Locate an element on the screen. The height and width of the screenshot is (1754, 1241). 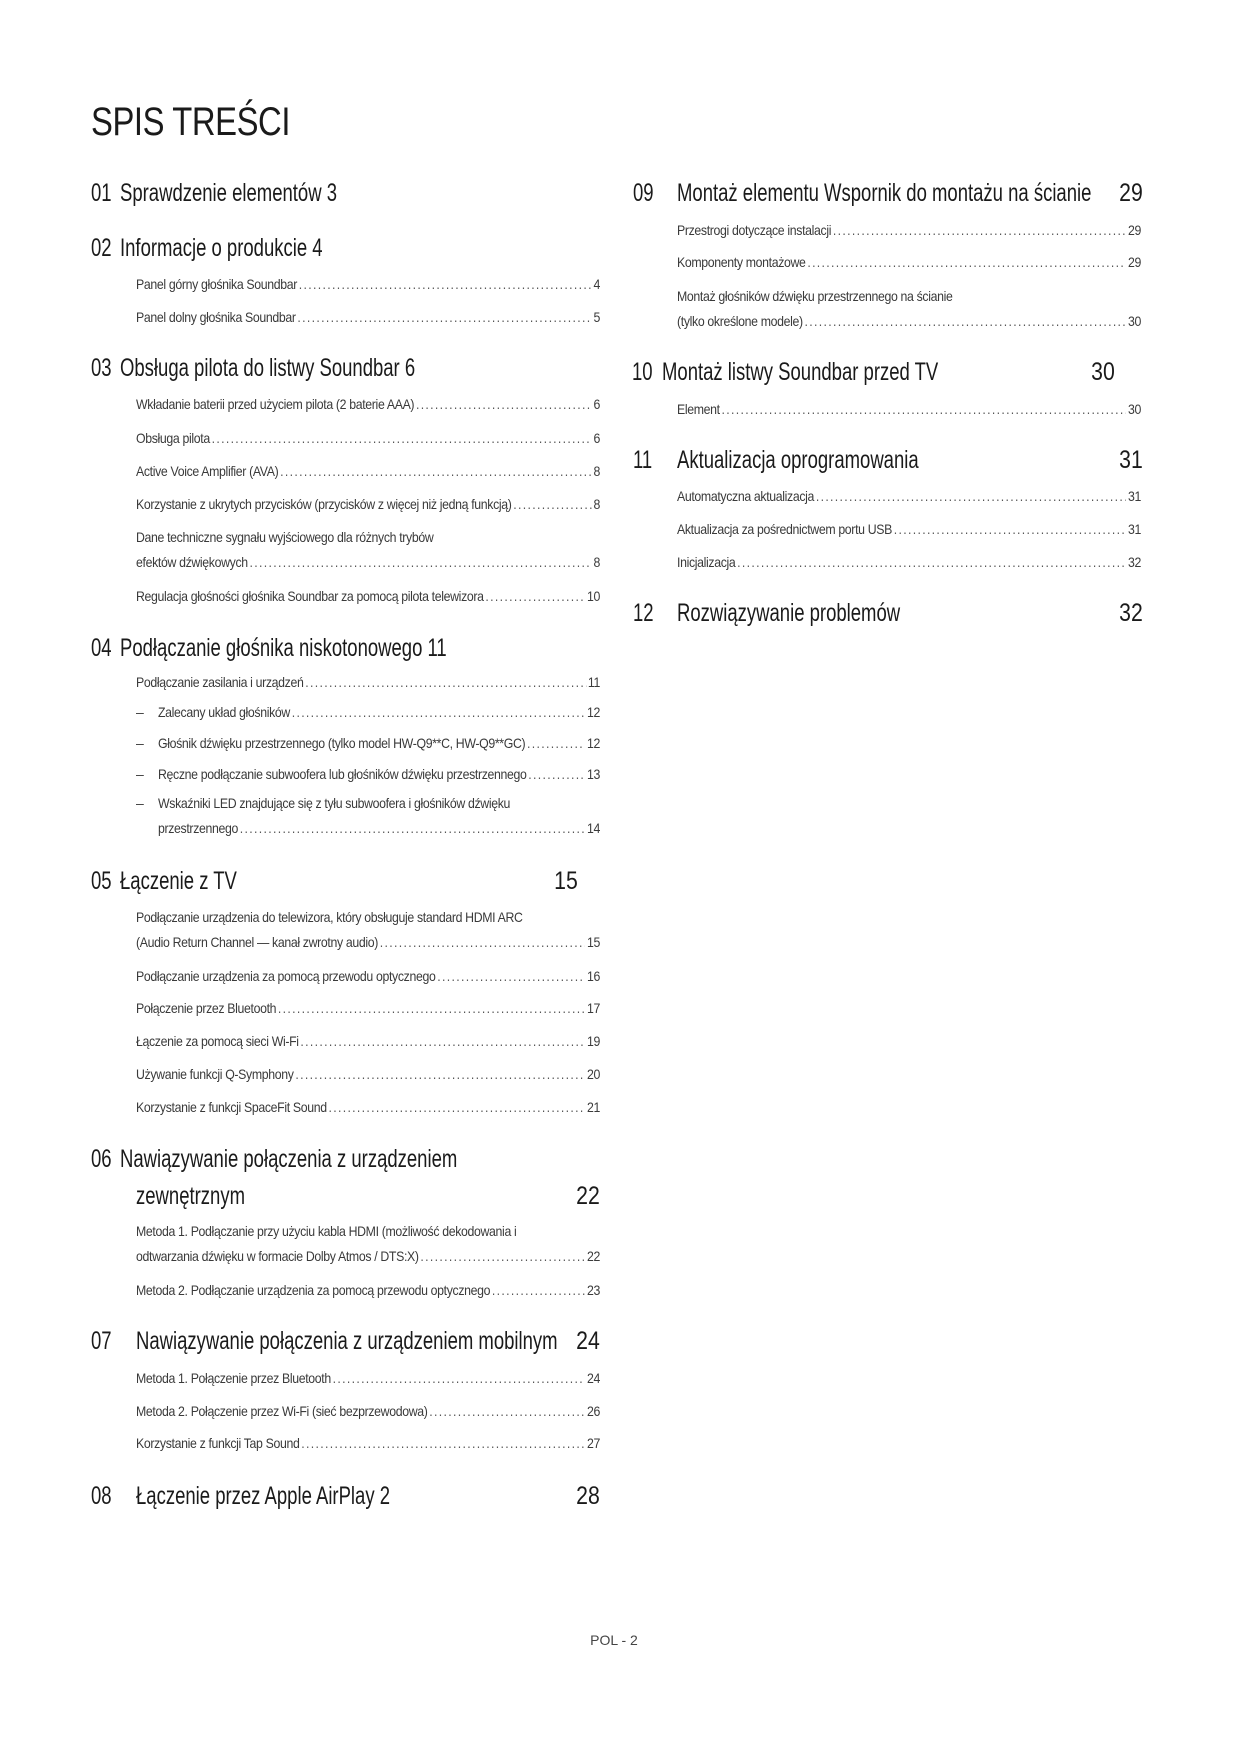
toc-entry-label: Zalecany układ głośników is located at coordinates (224, 712).